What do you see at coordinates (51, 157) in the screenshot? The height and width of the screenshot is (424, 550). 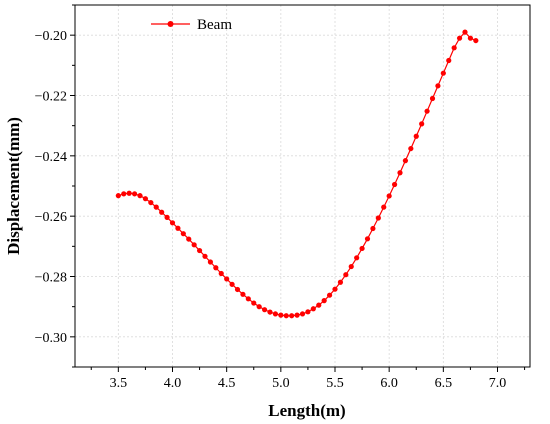 I see `y-tick-label: −0.24` at bounding box center [51, 157].